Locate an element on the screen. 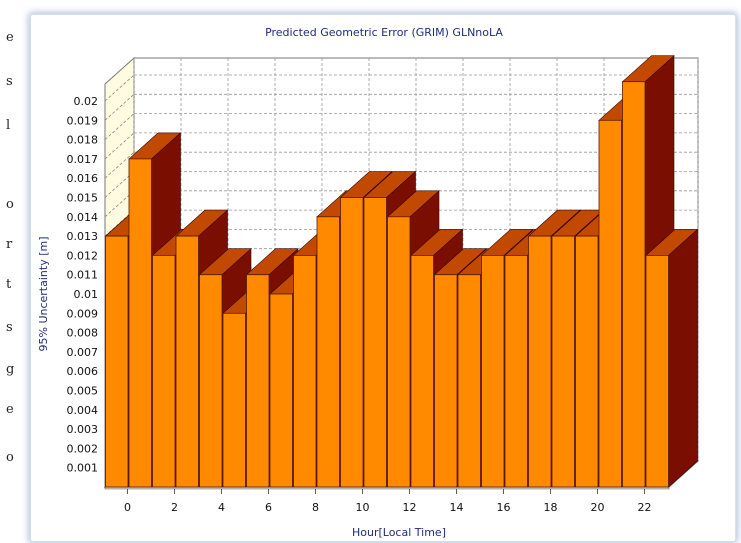 This screenshot has height=543, width=741. y-tick-label: 0.009 is located at coordinates (83, 313).